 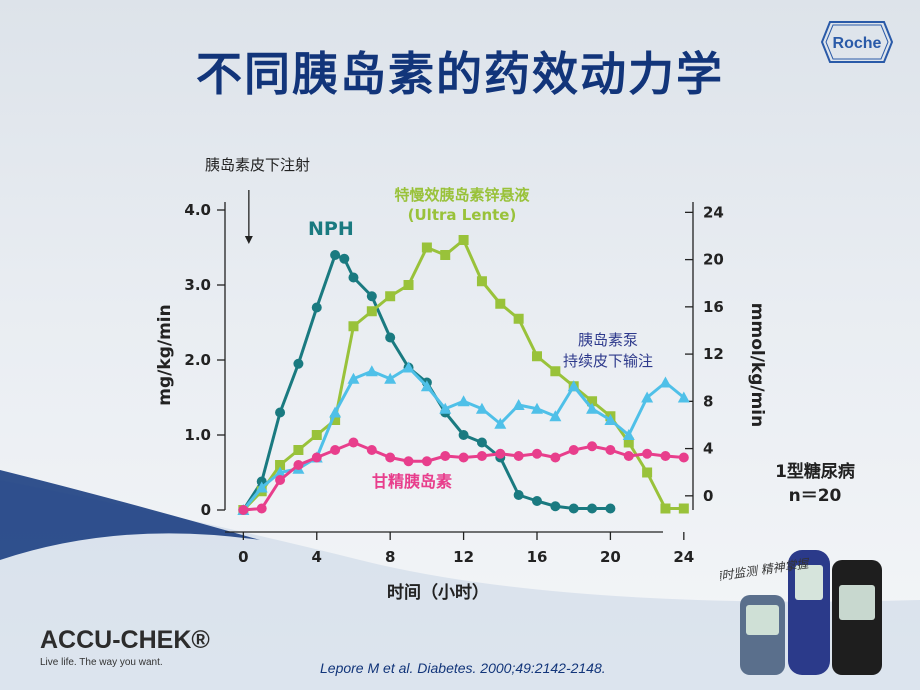 What do you see at coordinates (197, 360) in the screenshot?
I see `y-left-tick-label: 2.0` at bounding box center [197, 360].